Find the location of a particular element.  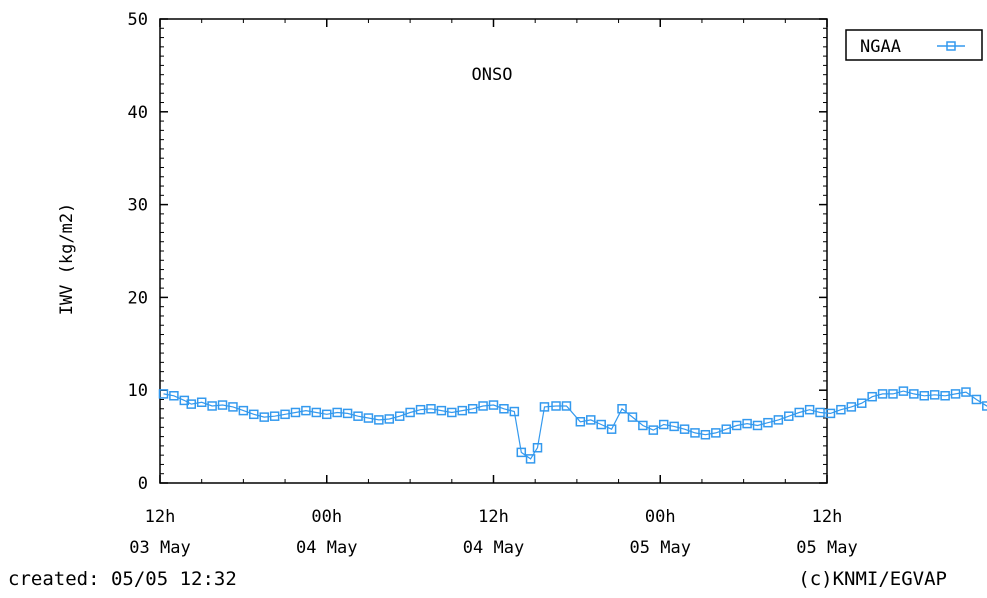

legend-label-ngaa: NGAA is located at coordinates (880, 47).